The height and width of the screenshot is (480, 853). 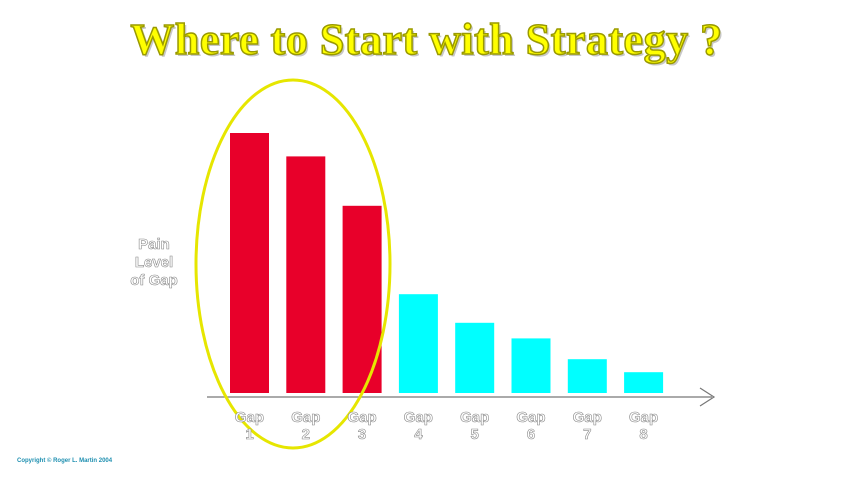 What do you see at coordinates (305, 417) in the screenshot?
I see `x-tick-label-gap-2-line-1: Gap` at bounding box center [305, 417].